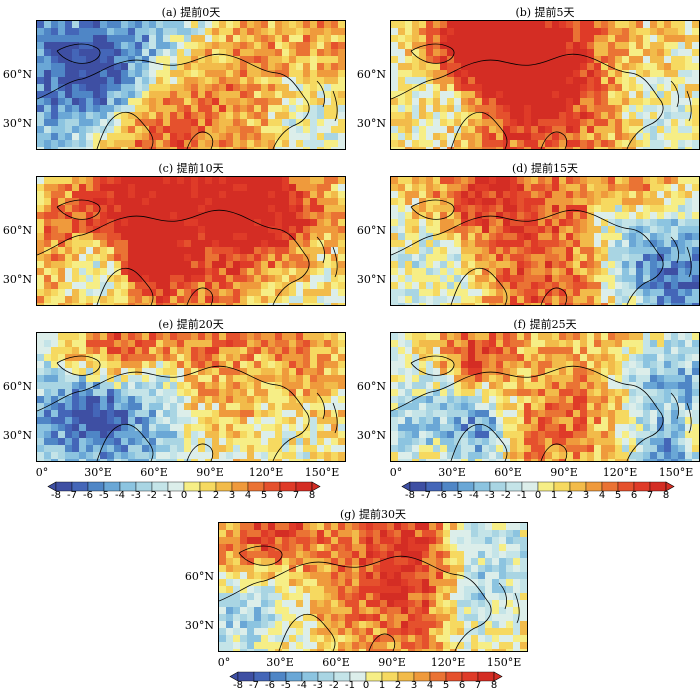  What do you see at coordinates (191, 168) in the screenshot?
I see `panel-title: (c) 提前10天` at bounding box center [191, 168].